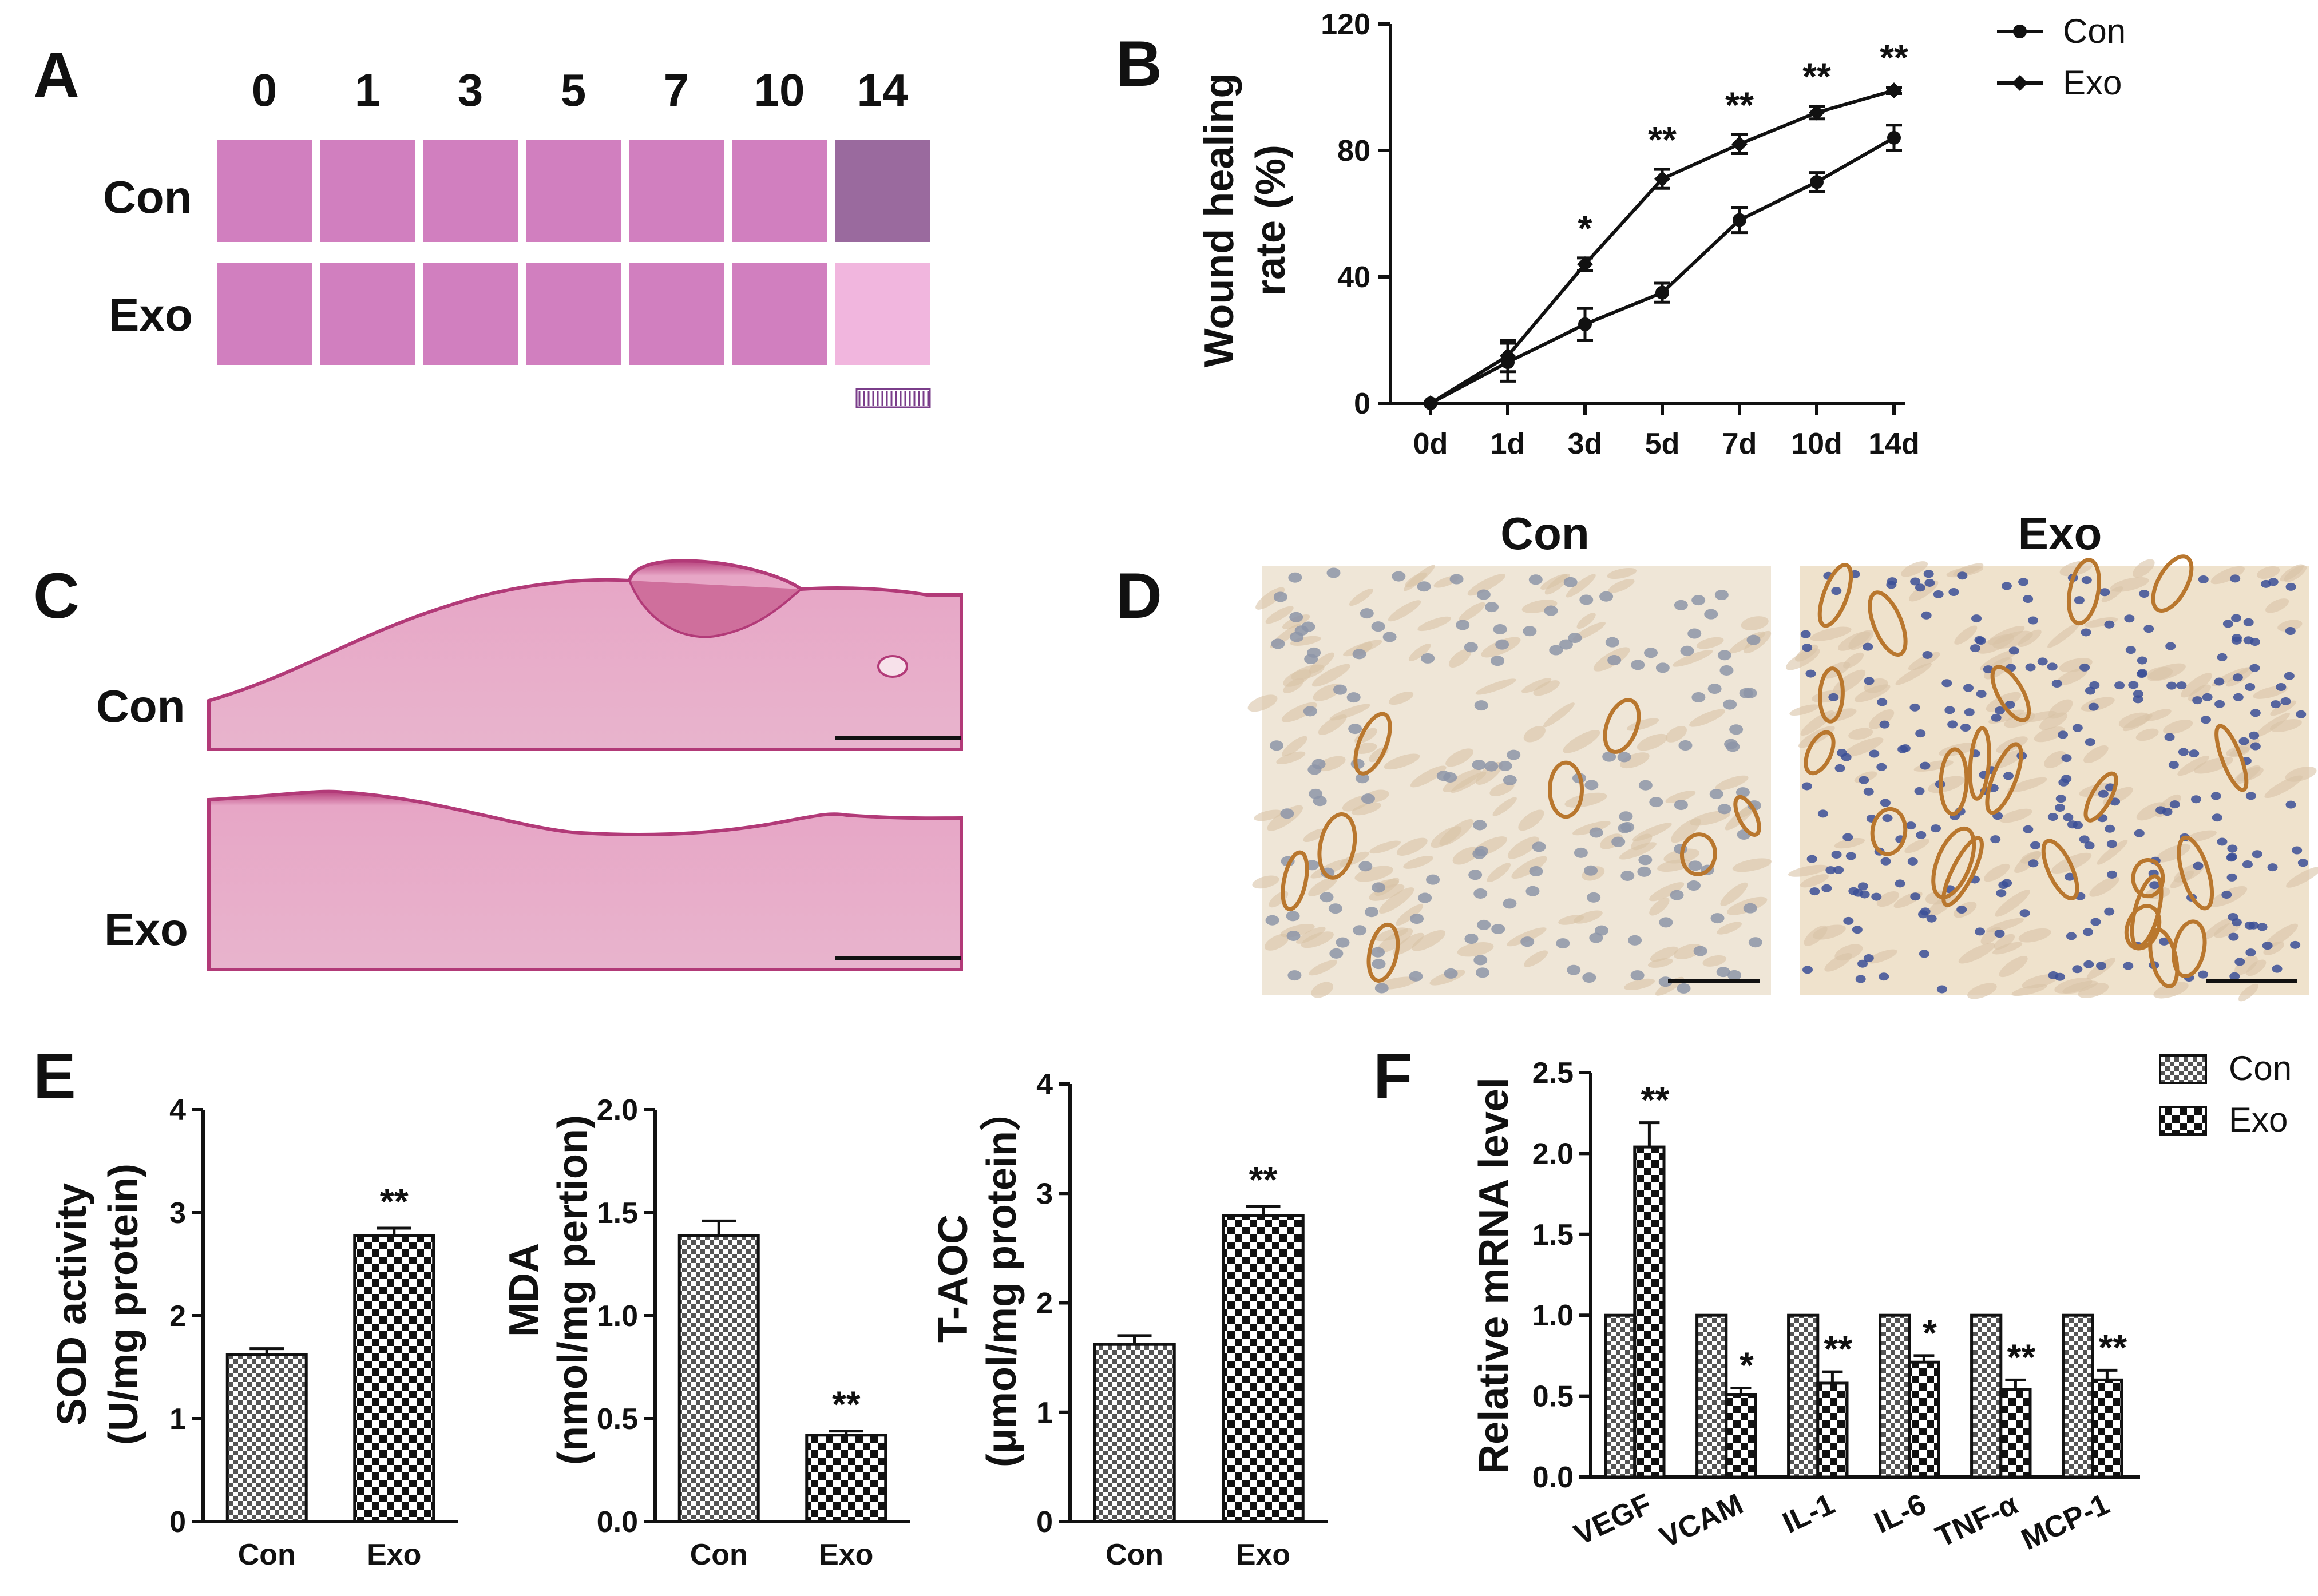 This screenshot has width=2318, height=1596. What do you see at coordinates (2260, 1068) in the screenshot?
I see `chart-f-legend-con: Con` at bounding box center [2260, 1068].